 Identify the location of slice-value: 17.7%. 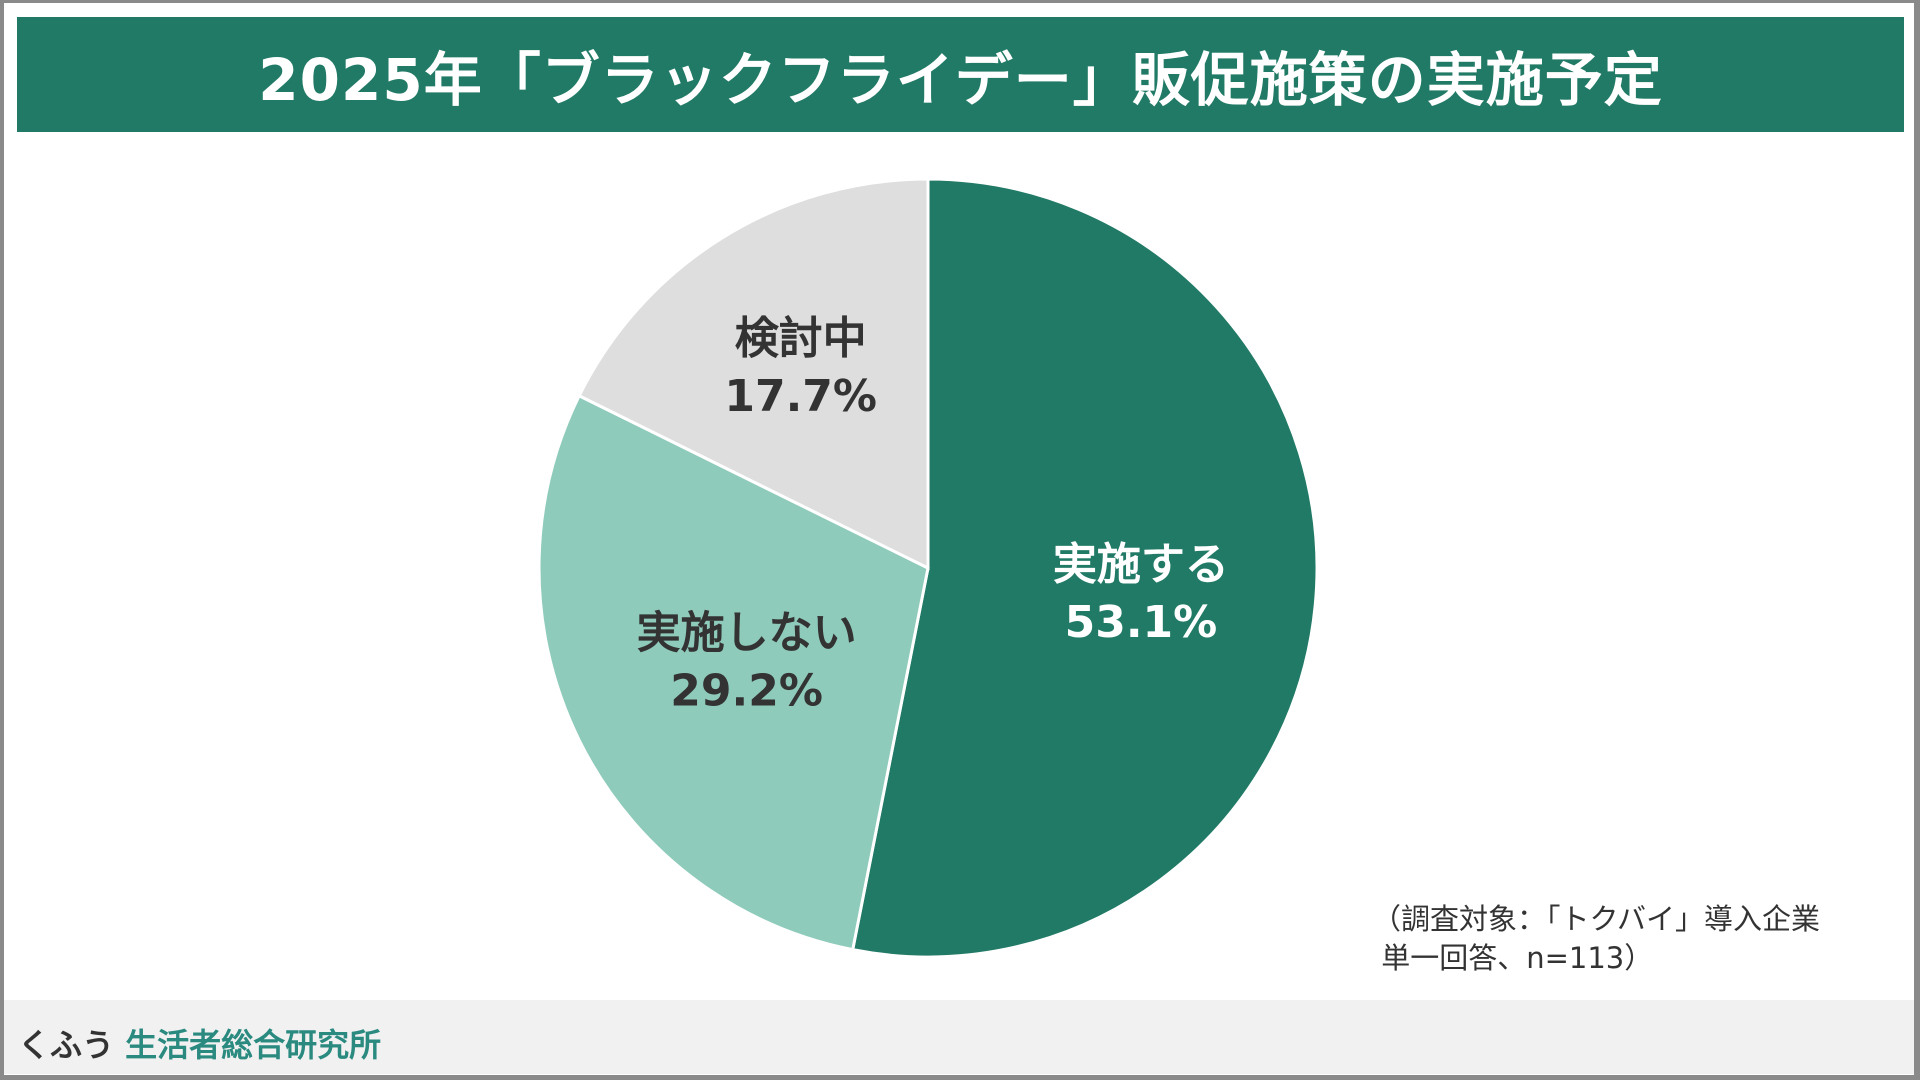
(800, 396).